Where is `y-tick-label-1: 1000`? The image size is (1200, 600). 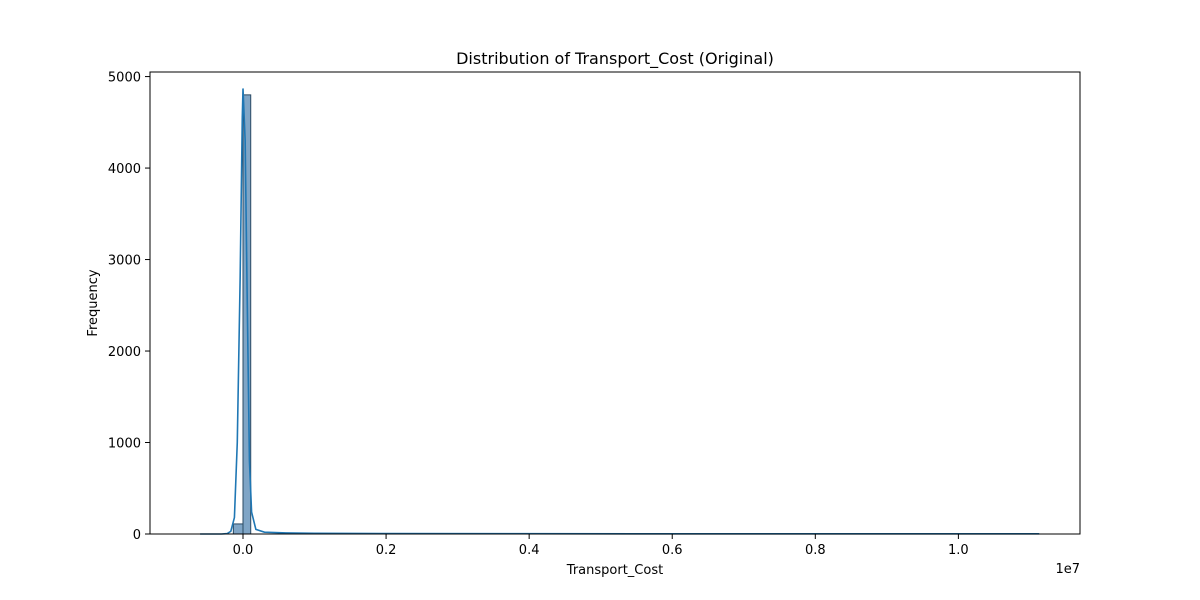 y-tick-label-1: 1000 is located at coordinates (124, 444).